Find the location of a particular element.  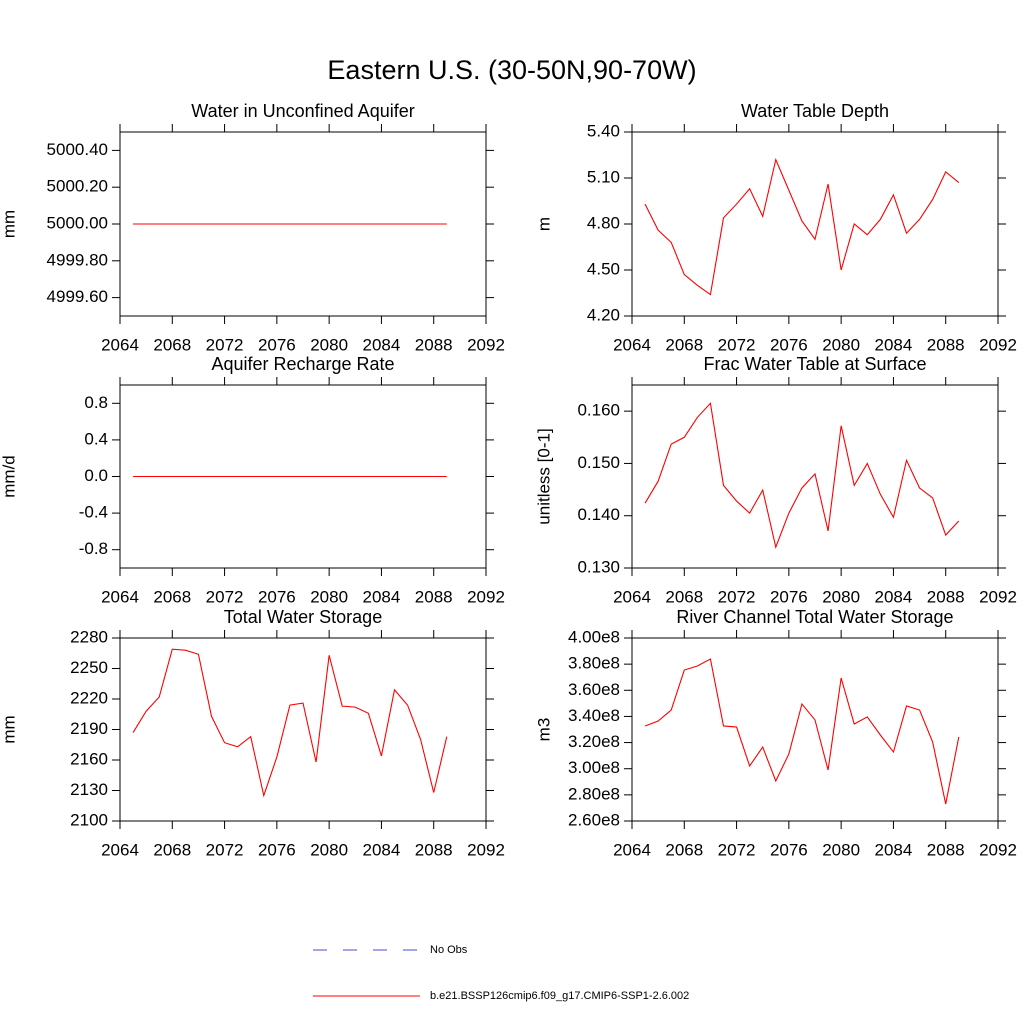

panel-title: Water Table Depth is located at coordinates (815, 111).